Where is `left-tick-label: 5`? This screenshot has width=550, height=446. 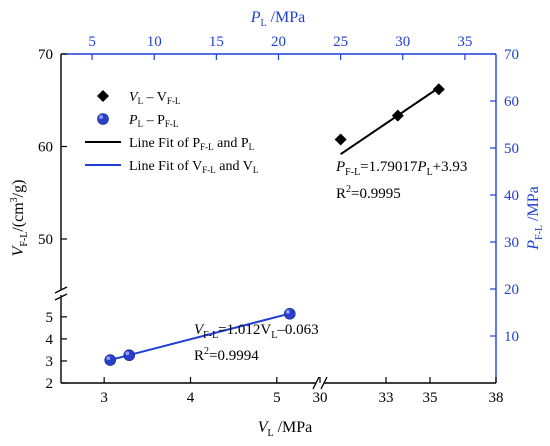
left-tick-label: 5 is located at coordinates (50, 318).